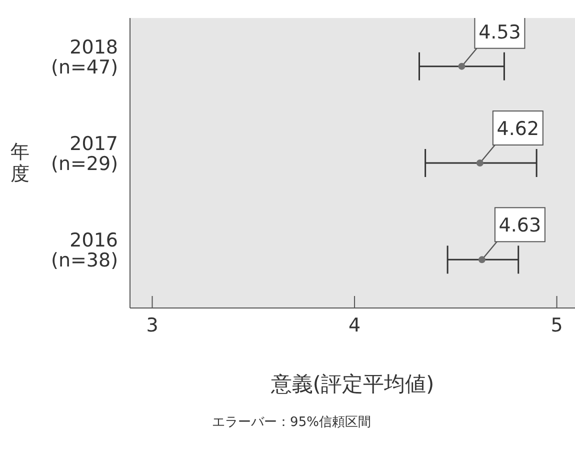 Image resolution: width=575 pixels, height=450 pixels. Describe the element at coordinates (291, 422) in the screenshot. I see `text: エラーバー：95%信頼区間` at that location.